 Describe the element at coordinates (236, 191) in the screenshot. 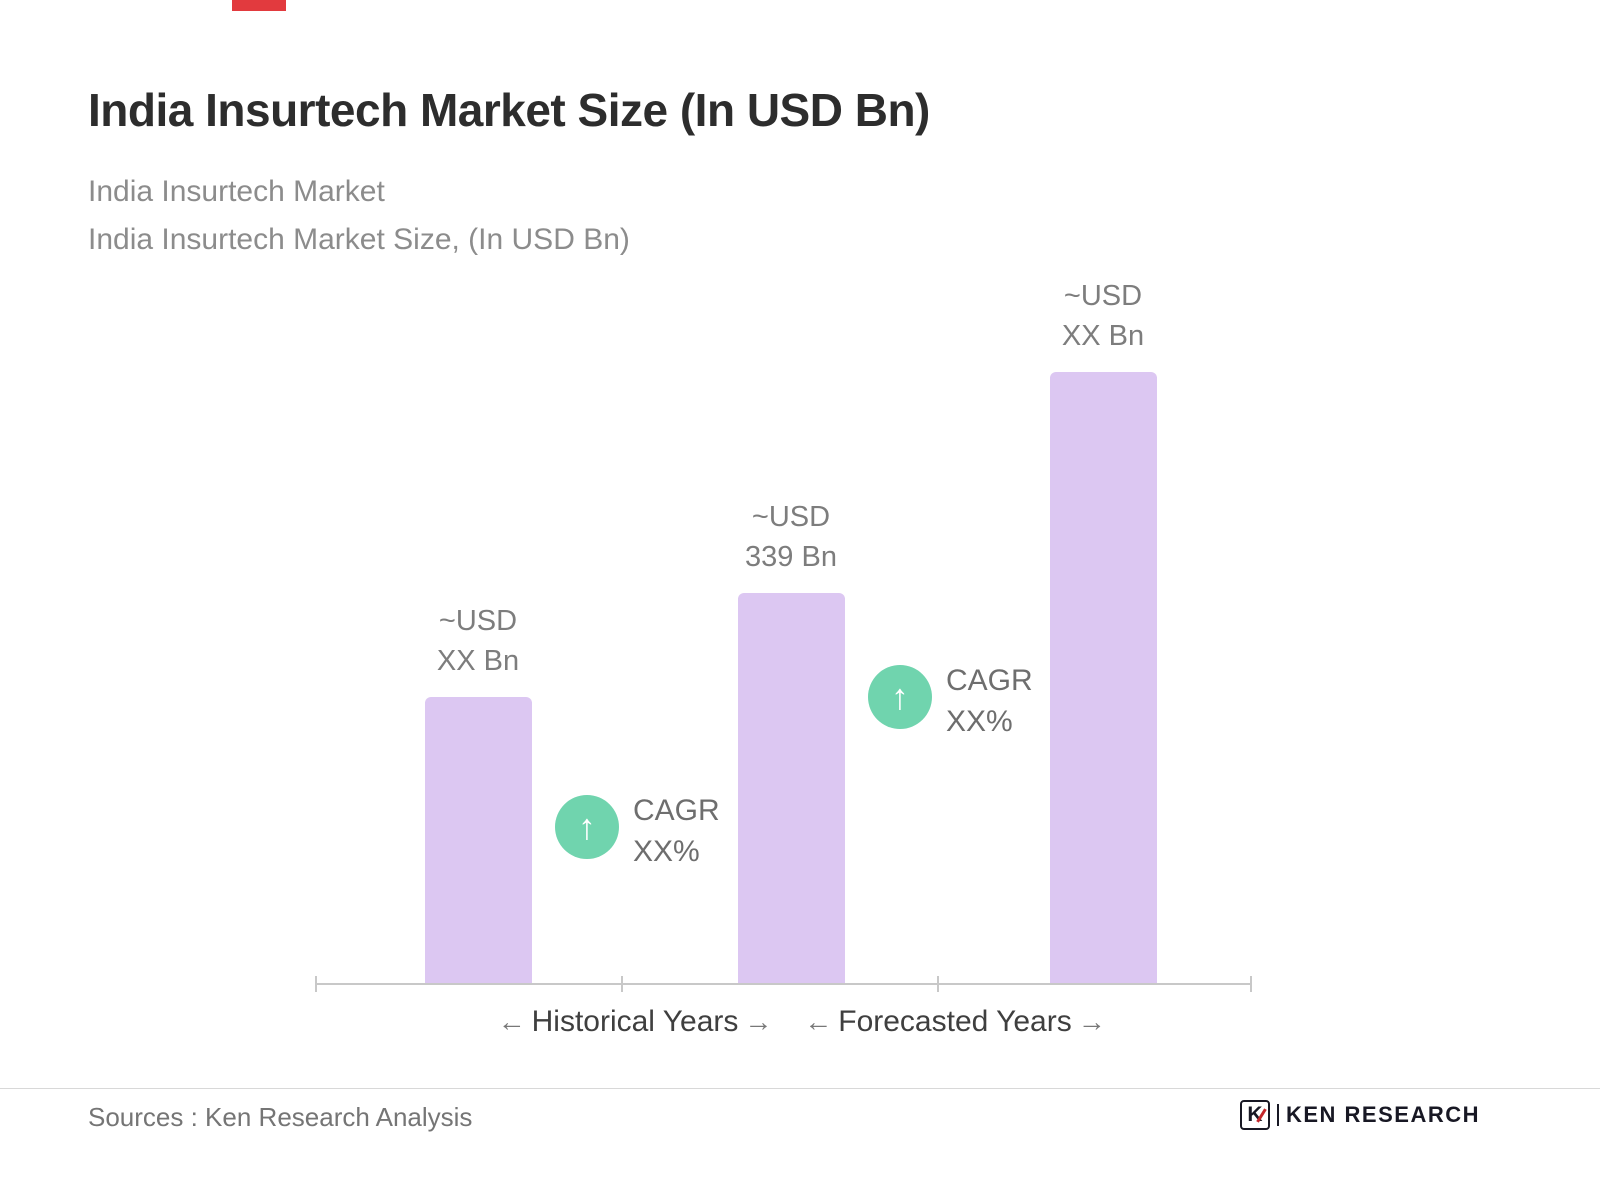

I see `subtitle-line-1: India Insurtech Market` at that location.